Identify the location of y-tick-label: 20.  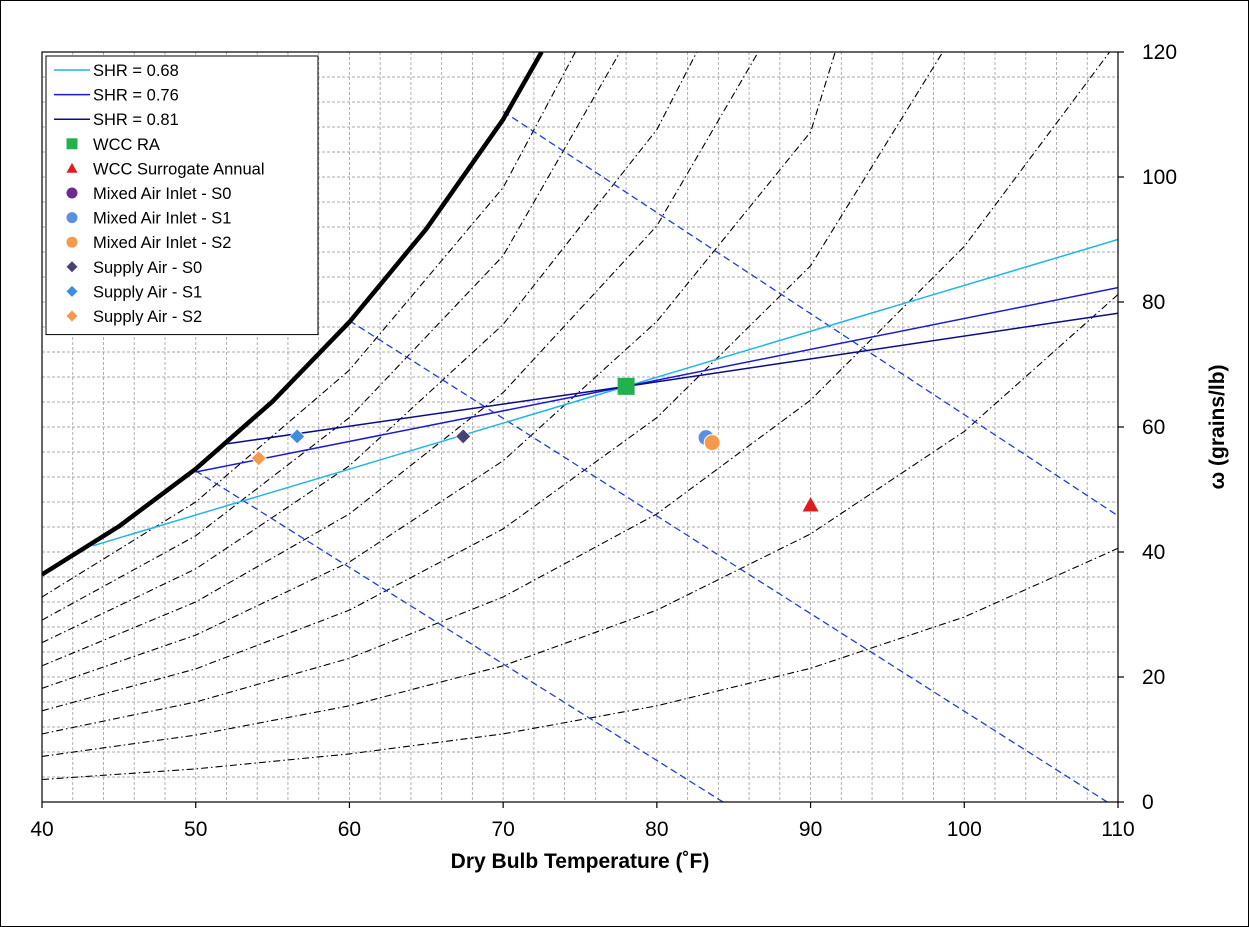
(1153, 677).